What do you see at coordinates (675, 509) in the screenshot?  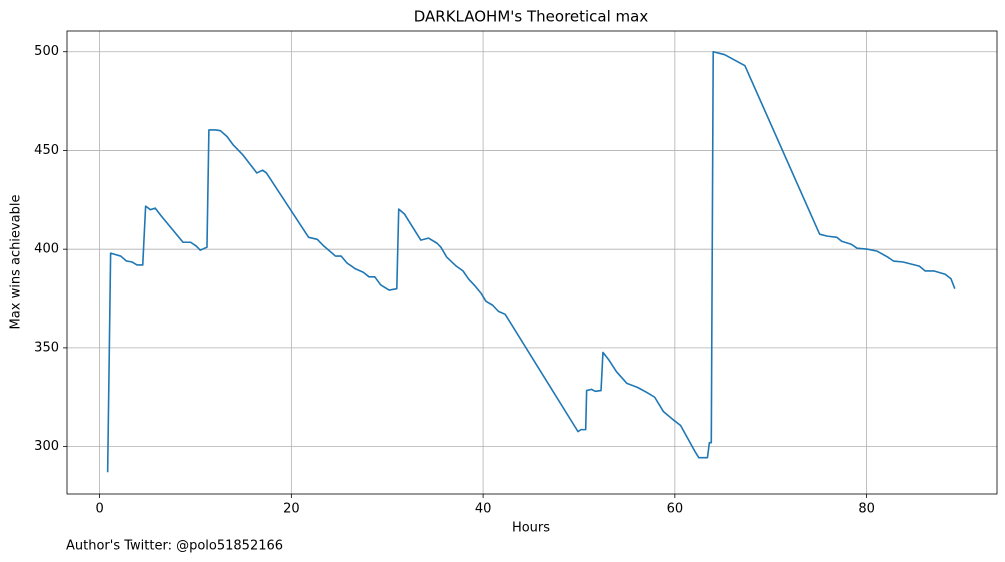 I see `x-tick-label: 60` at bounding box center [675, 509].